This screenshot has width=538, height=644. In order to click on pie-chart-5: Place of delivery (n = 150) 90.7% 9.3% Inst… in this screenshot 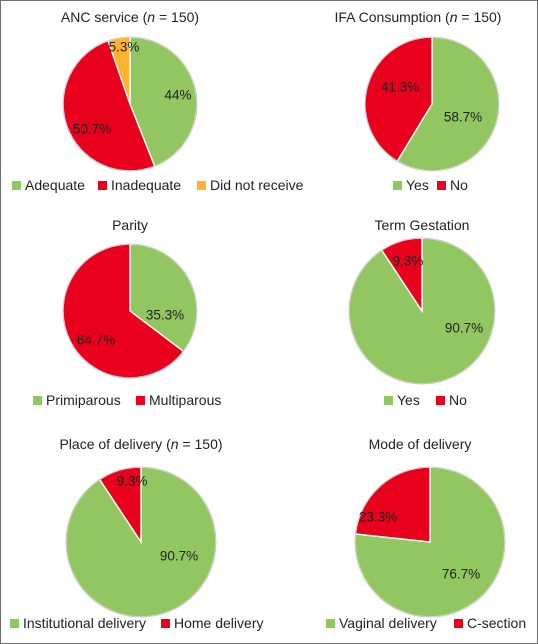, I will do `click(136, 533)`.